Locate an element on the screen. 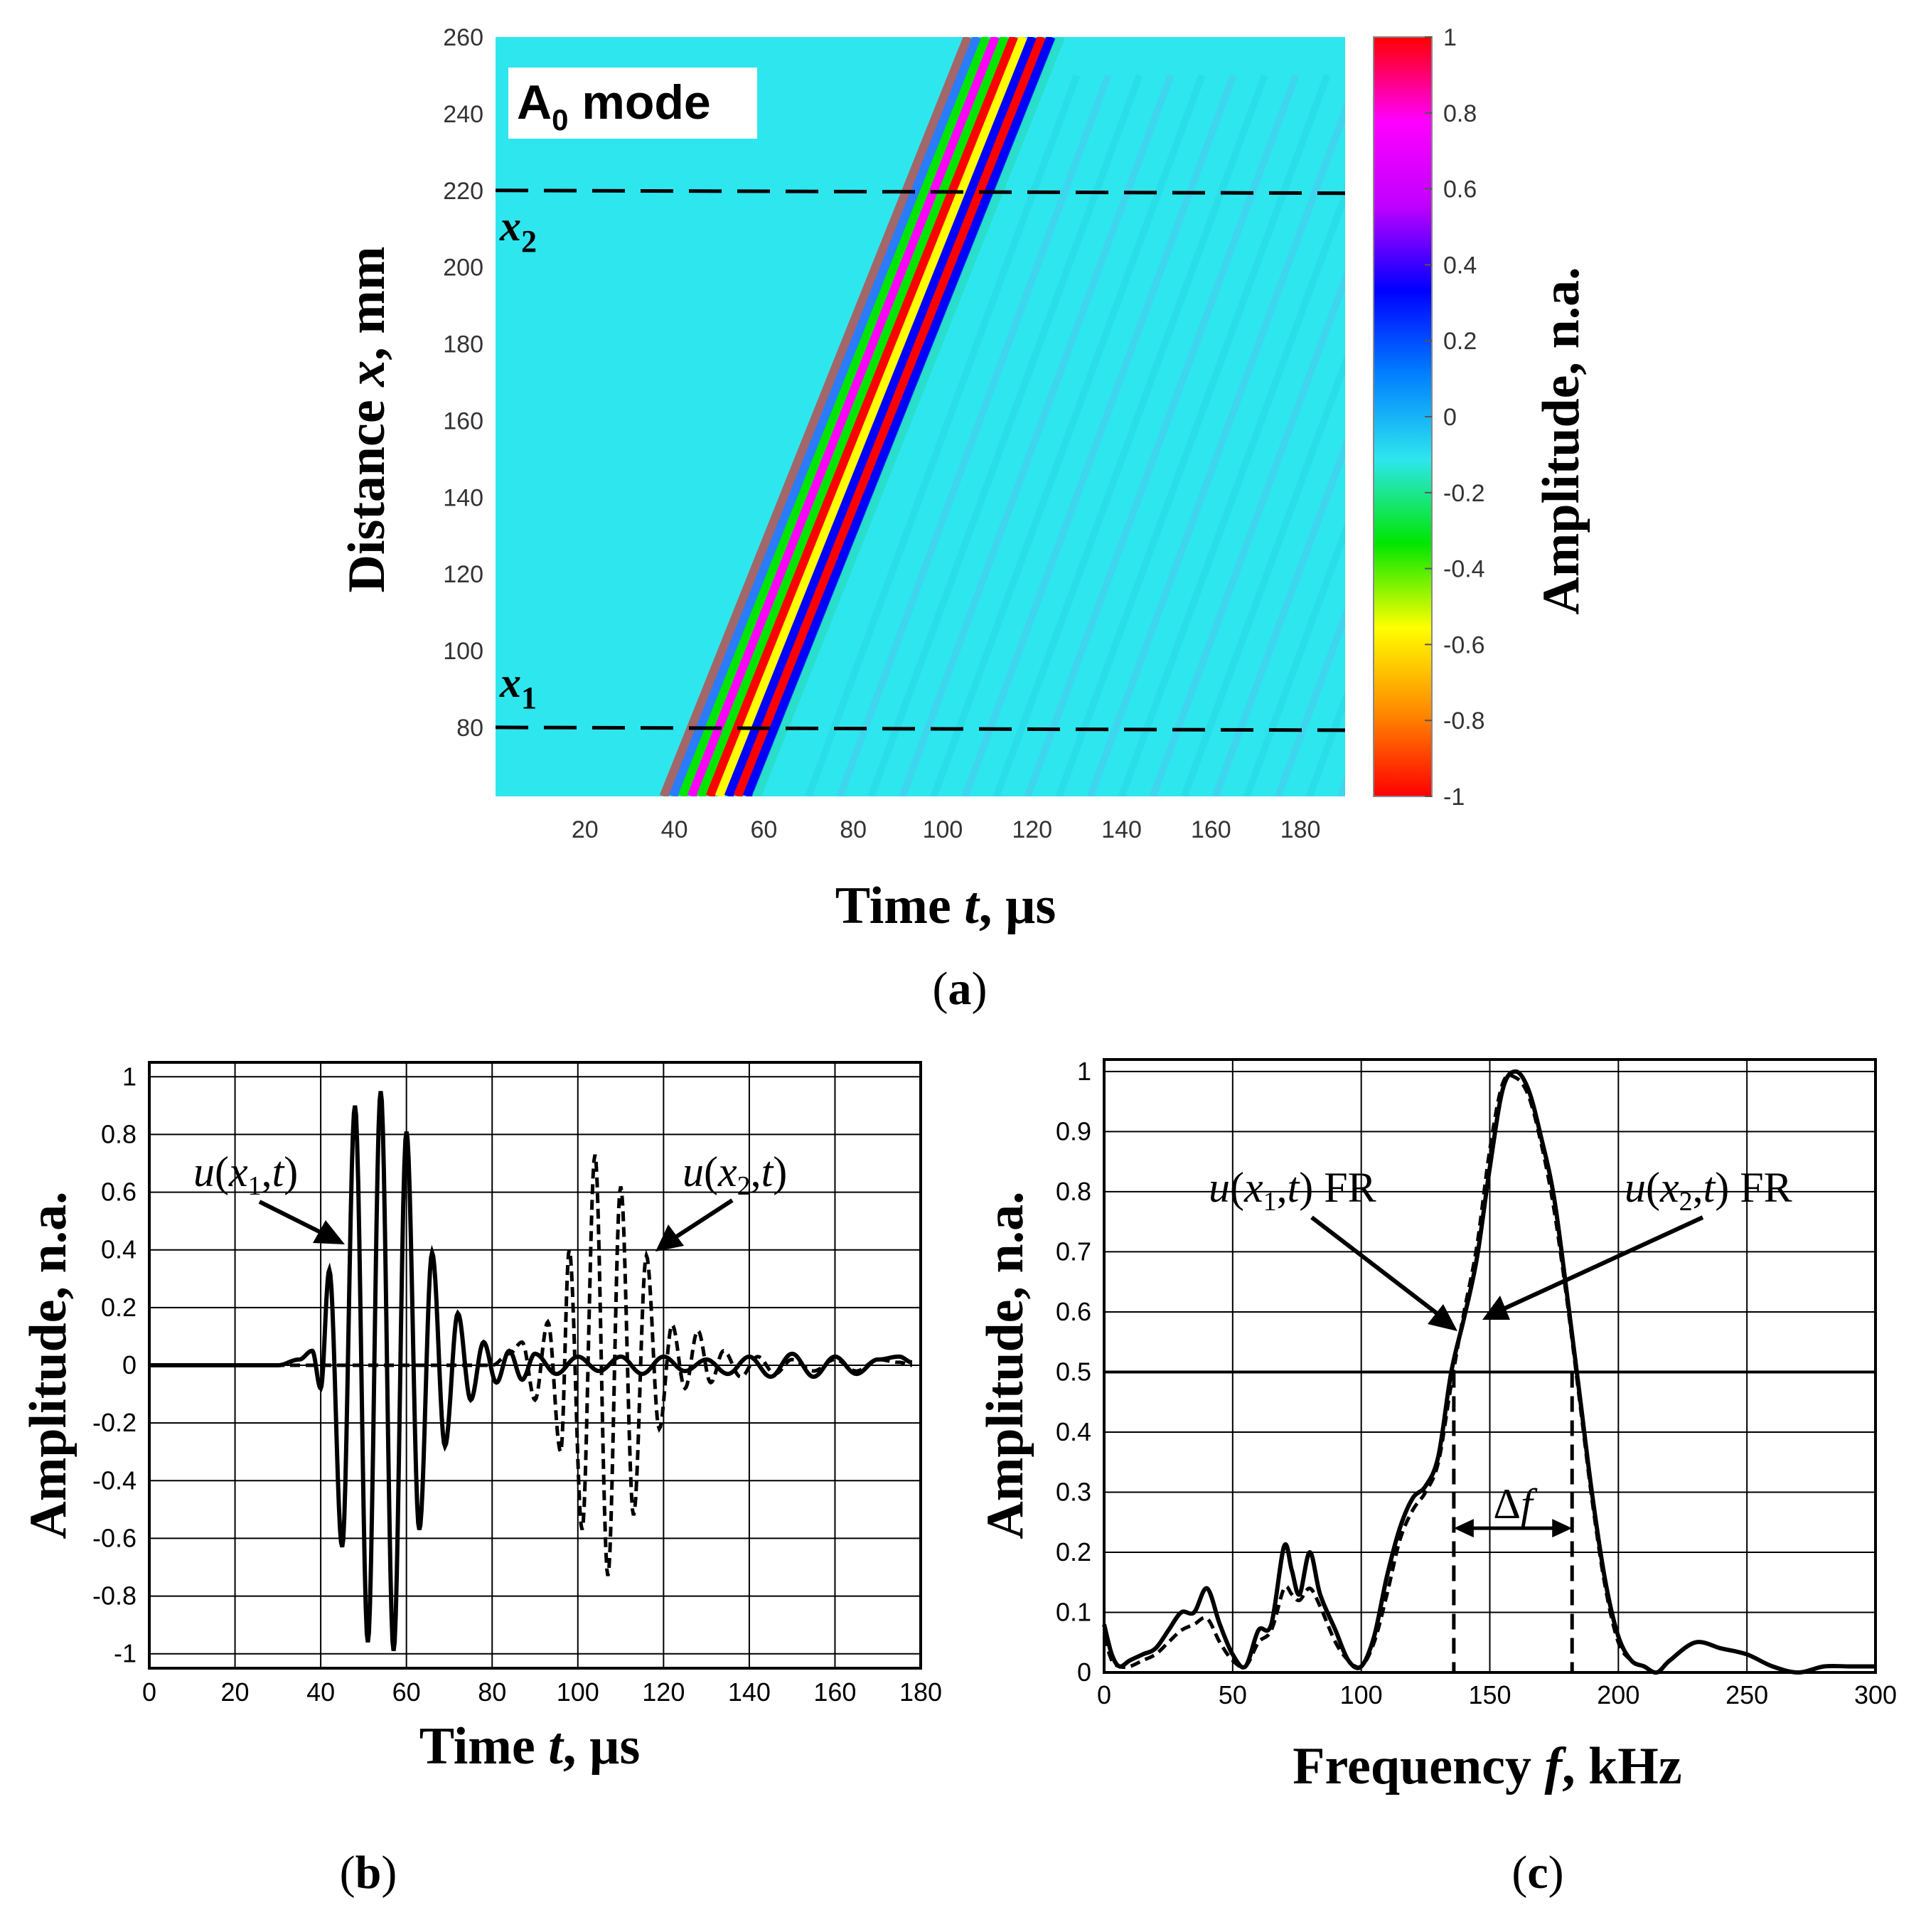 Image resolution: width=1921 pixels, height=1932 pixels. y-axis-label-a: Distance x, mm is located at coordinates (367, 419).